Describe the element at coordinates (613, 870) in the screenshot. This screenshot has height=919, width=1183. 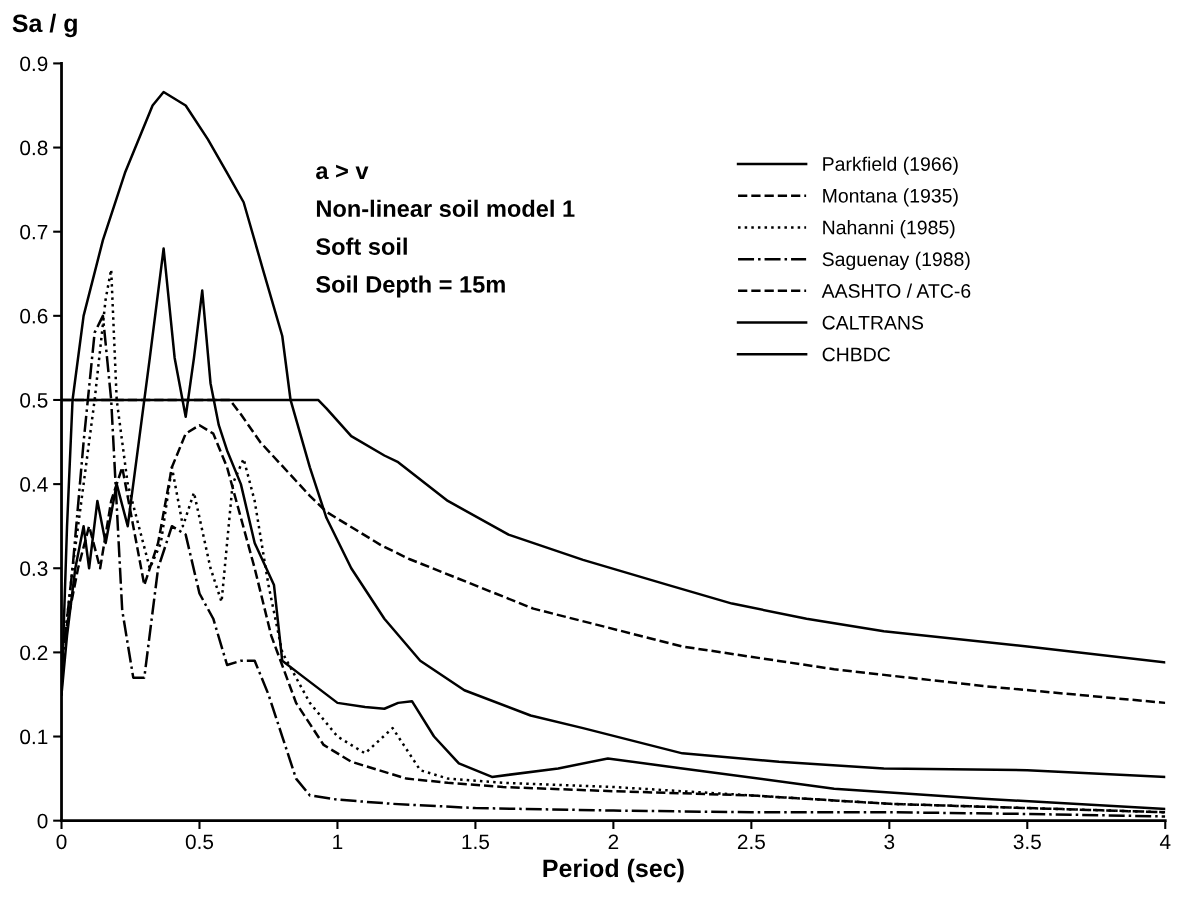
I see `x-axis-title: Period (sec)` at that location.